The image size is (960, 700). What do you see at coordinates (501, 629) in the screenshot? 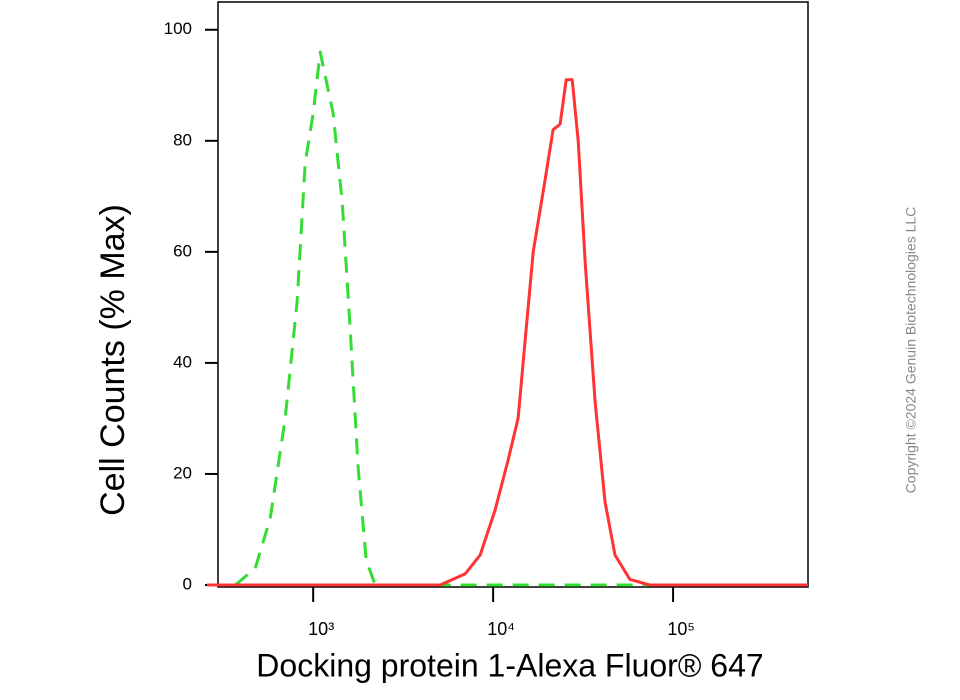
I see `x-tick-label: 10⁴` at bounding box center [501, 629].